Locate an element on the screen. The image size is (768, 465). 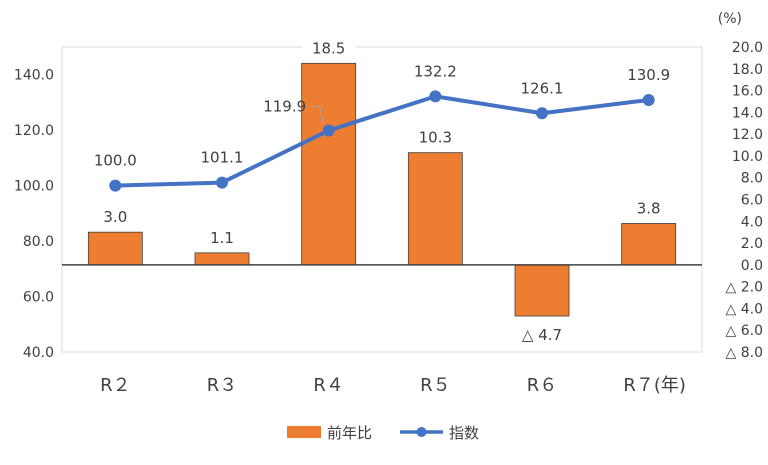
right-tick-label: △ 6.0 is located at coordinates (744, 331).